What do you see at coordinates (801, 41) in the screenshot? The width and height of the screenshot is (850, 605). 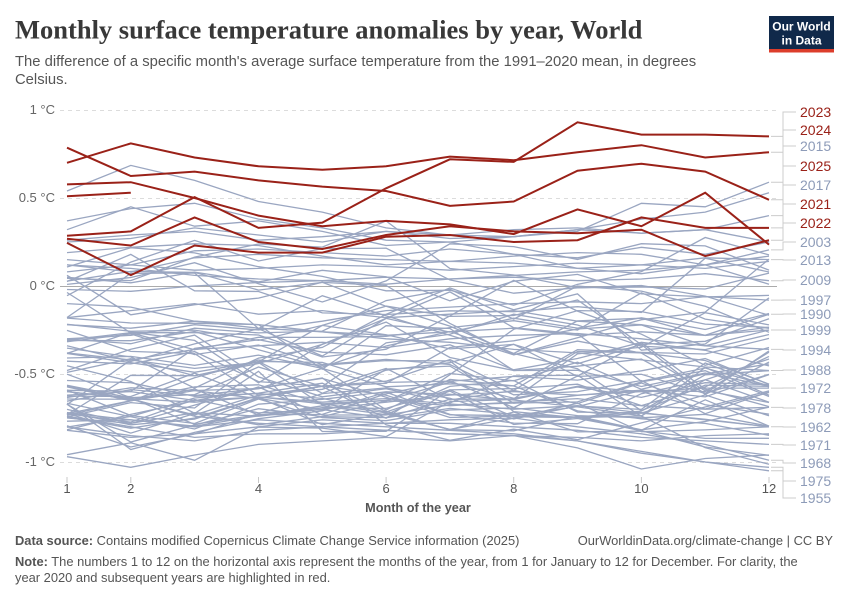 I see `svg-text: in Data` at bounding box center [801, 41].